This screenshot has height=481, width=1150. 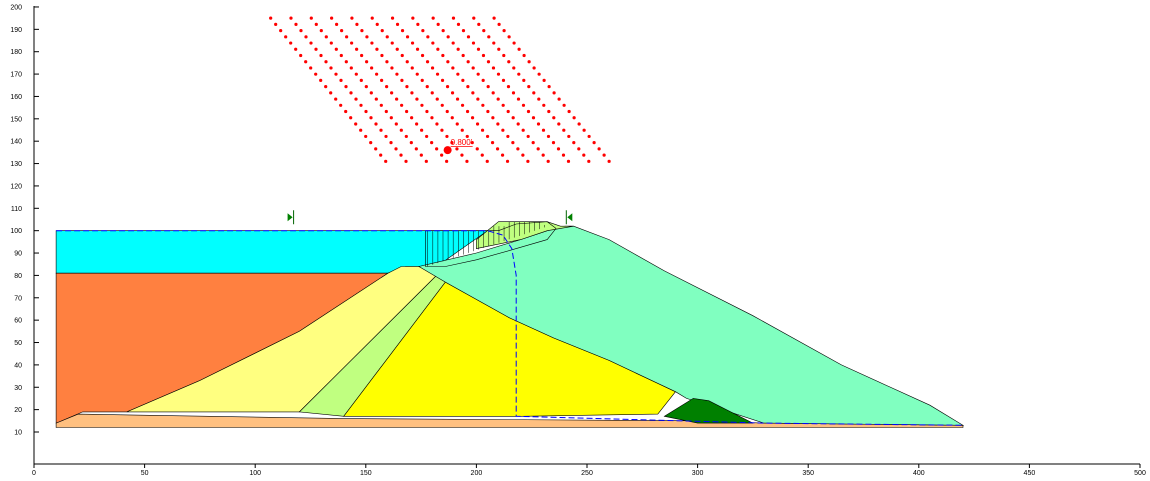 What do you see at coordinates (366, 473) in the screenshot?
I see `x-tick-label: 150` at bounding box center [366, 473].